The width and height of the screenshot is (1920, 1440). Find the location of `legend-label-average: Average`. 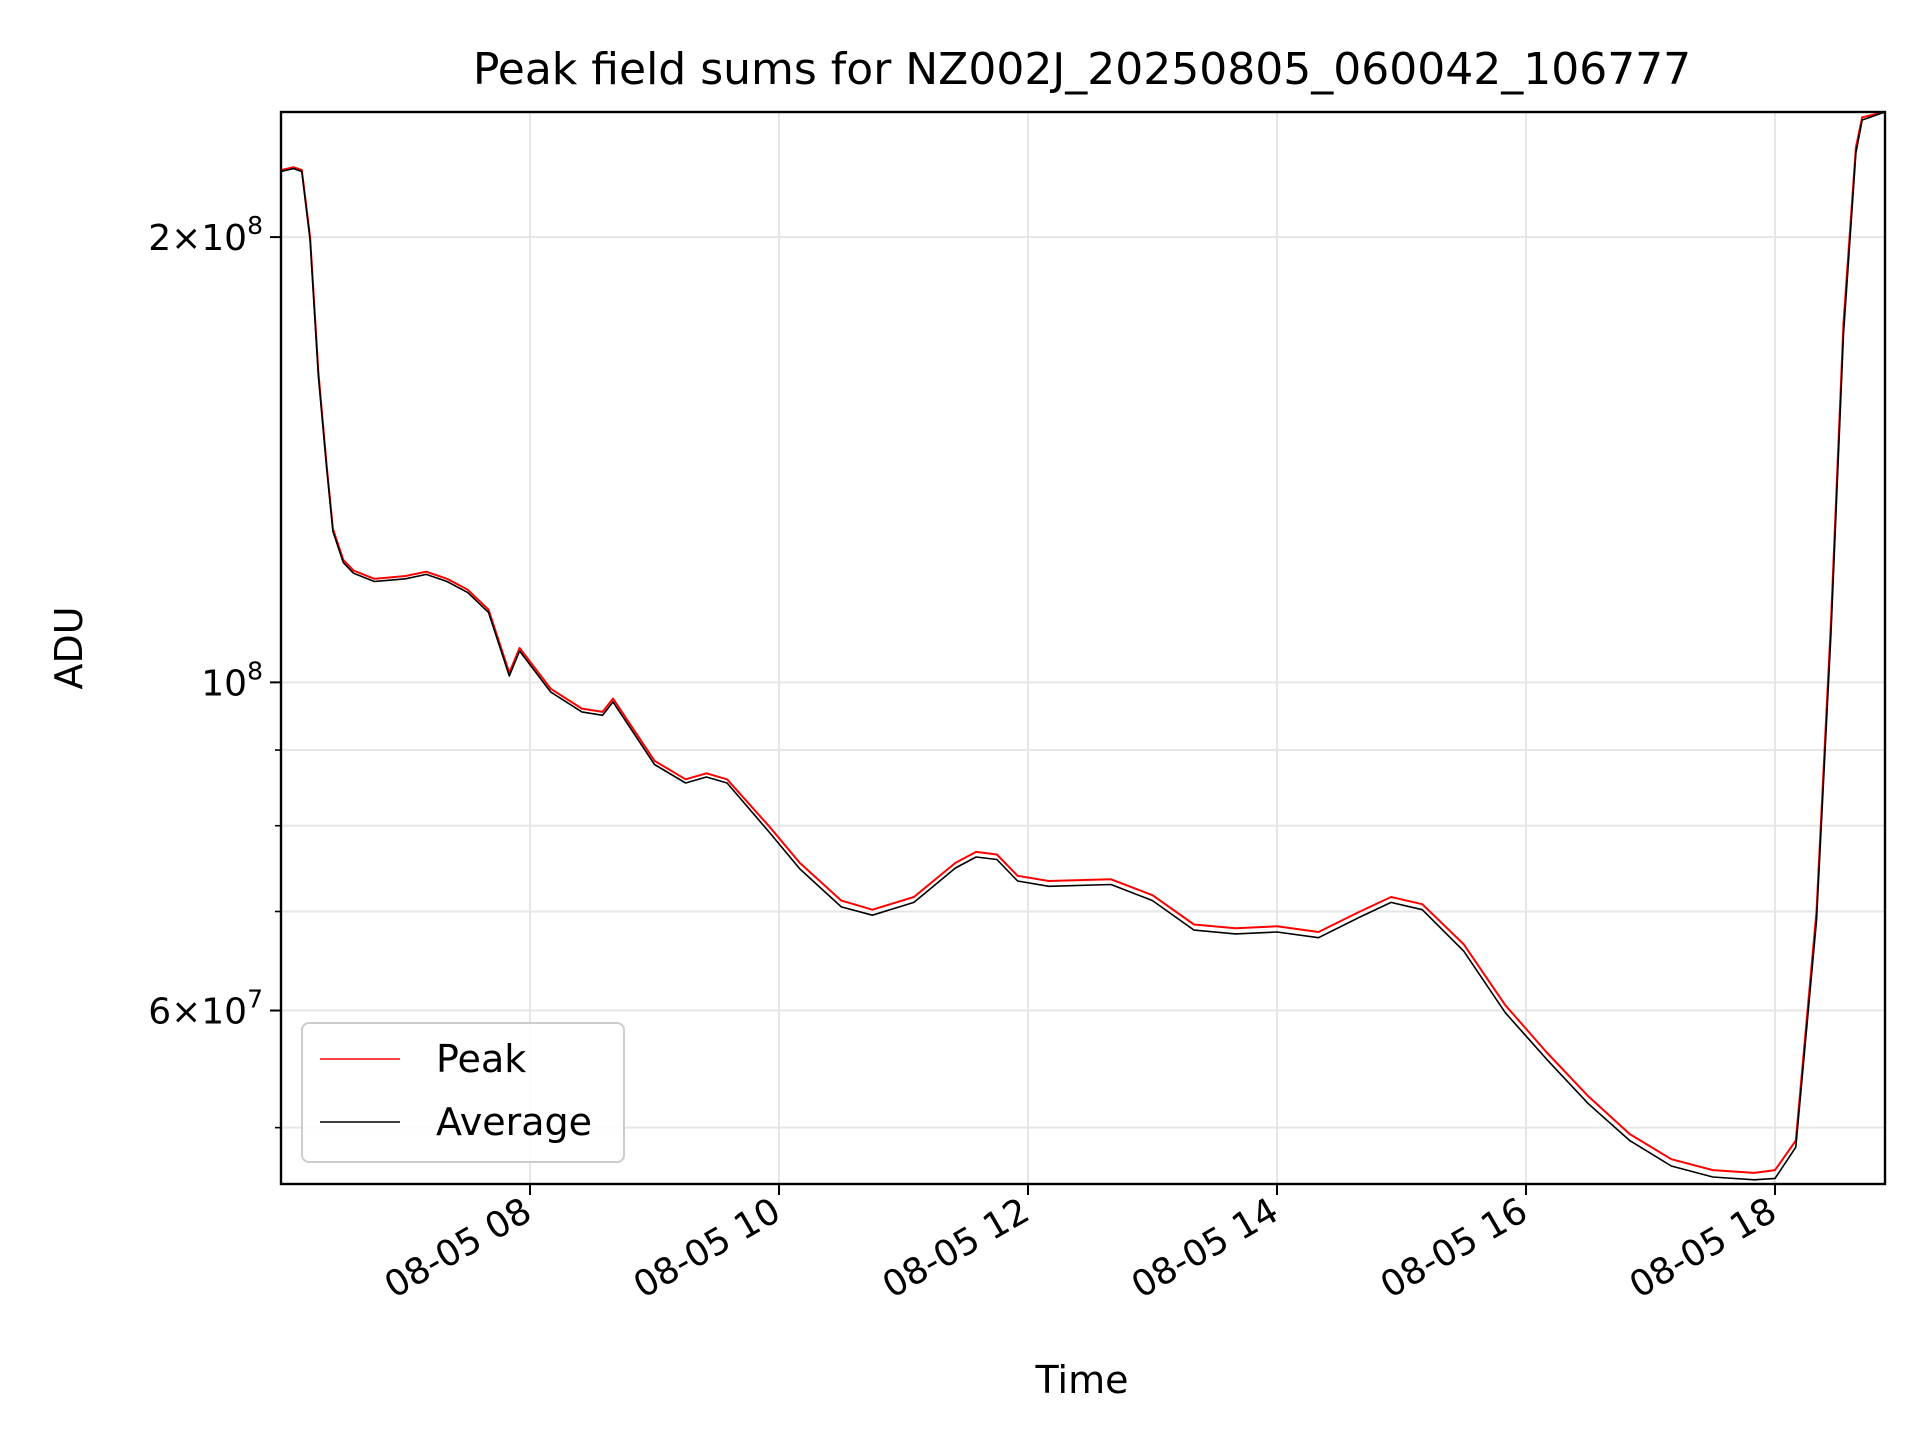

legend-label-average: Average is located at coordinates (514, 1122).